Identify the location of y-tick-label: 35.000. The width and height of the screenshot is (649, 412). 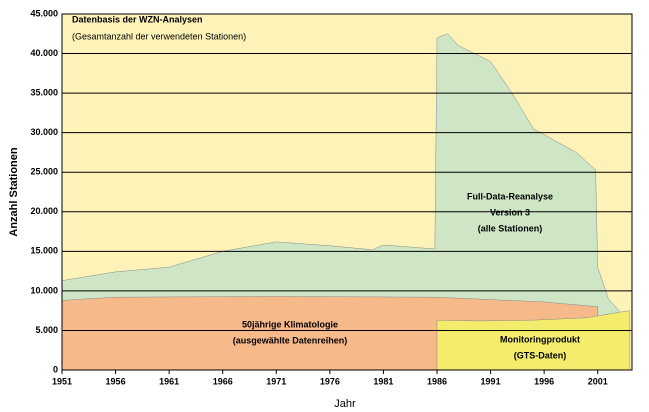
(44, 92).